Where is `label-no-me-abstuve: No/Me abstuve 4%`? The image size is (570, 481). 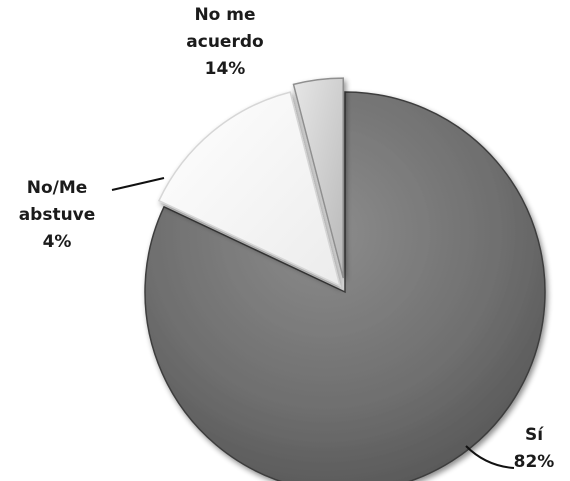
label-no-me-abstuve: No/Me abstuve 4% is located at coordinates (57, 215).